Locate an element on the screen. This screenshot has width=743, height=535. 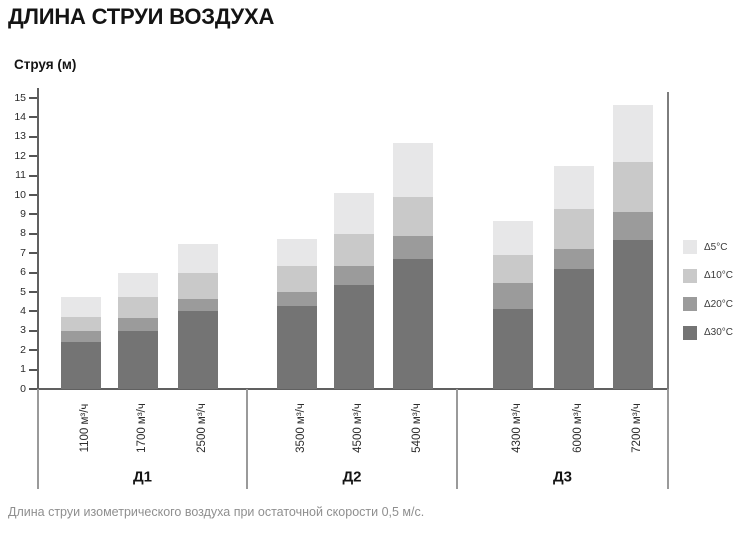
x-tick-label: 3500 м³/ч is located at coordinates (301, 428).